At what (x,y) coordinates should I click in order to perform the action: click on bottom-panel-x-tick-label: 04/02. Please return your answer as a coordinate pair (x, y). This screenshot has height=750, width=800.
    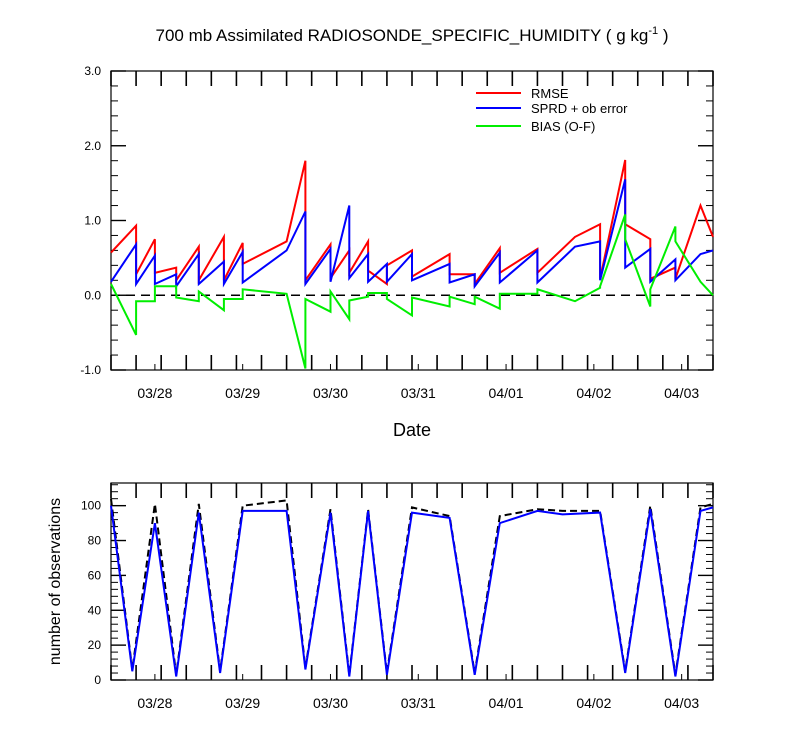
    Looking at the image, I should click on (593, 703).